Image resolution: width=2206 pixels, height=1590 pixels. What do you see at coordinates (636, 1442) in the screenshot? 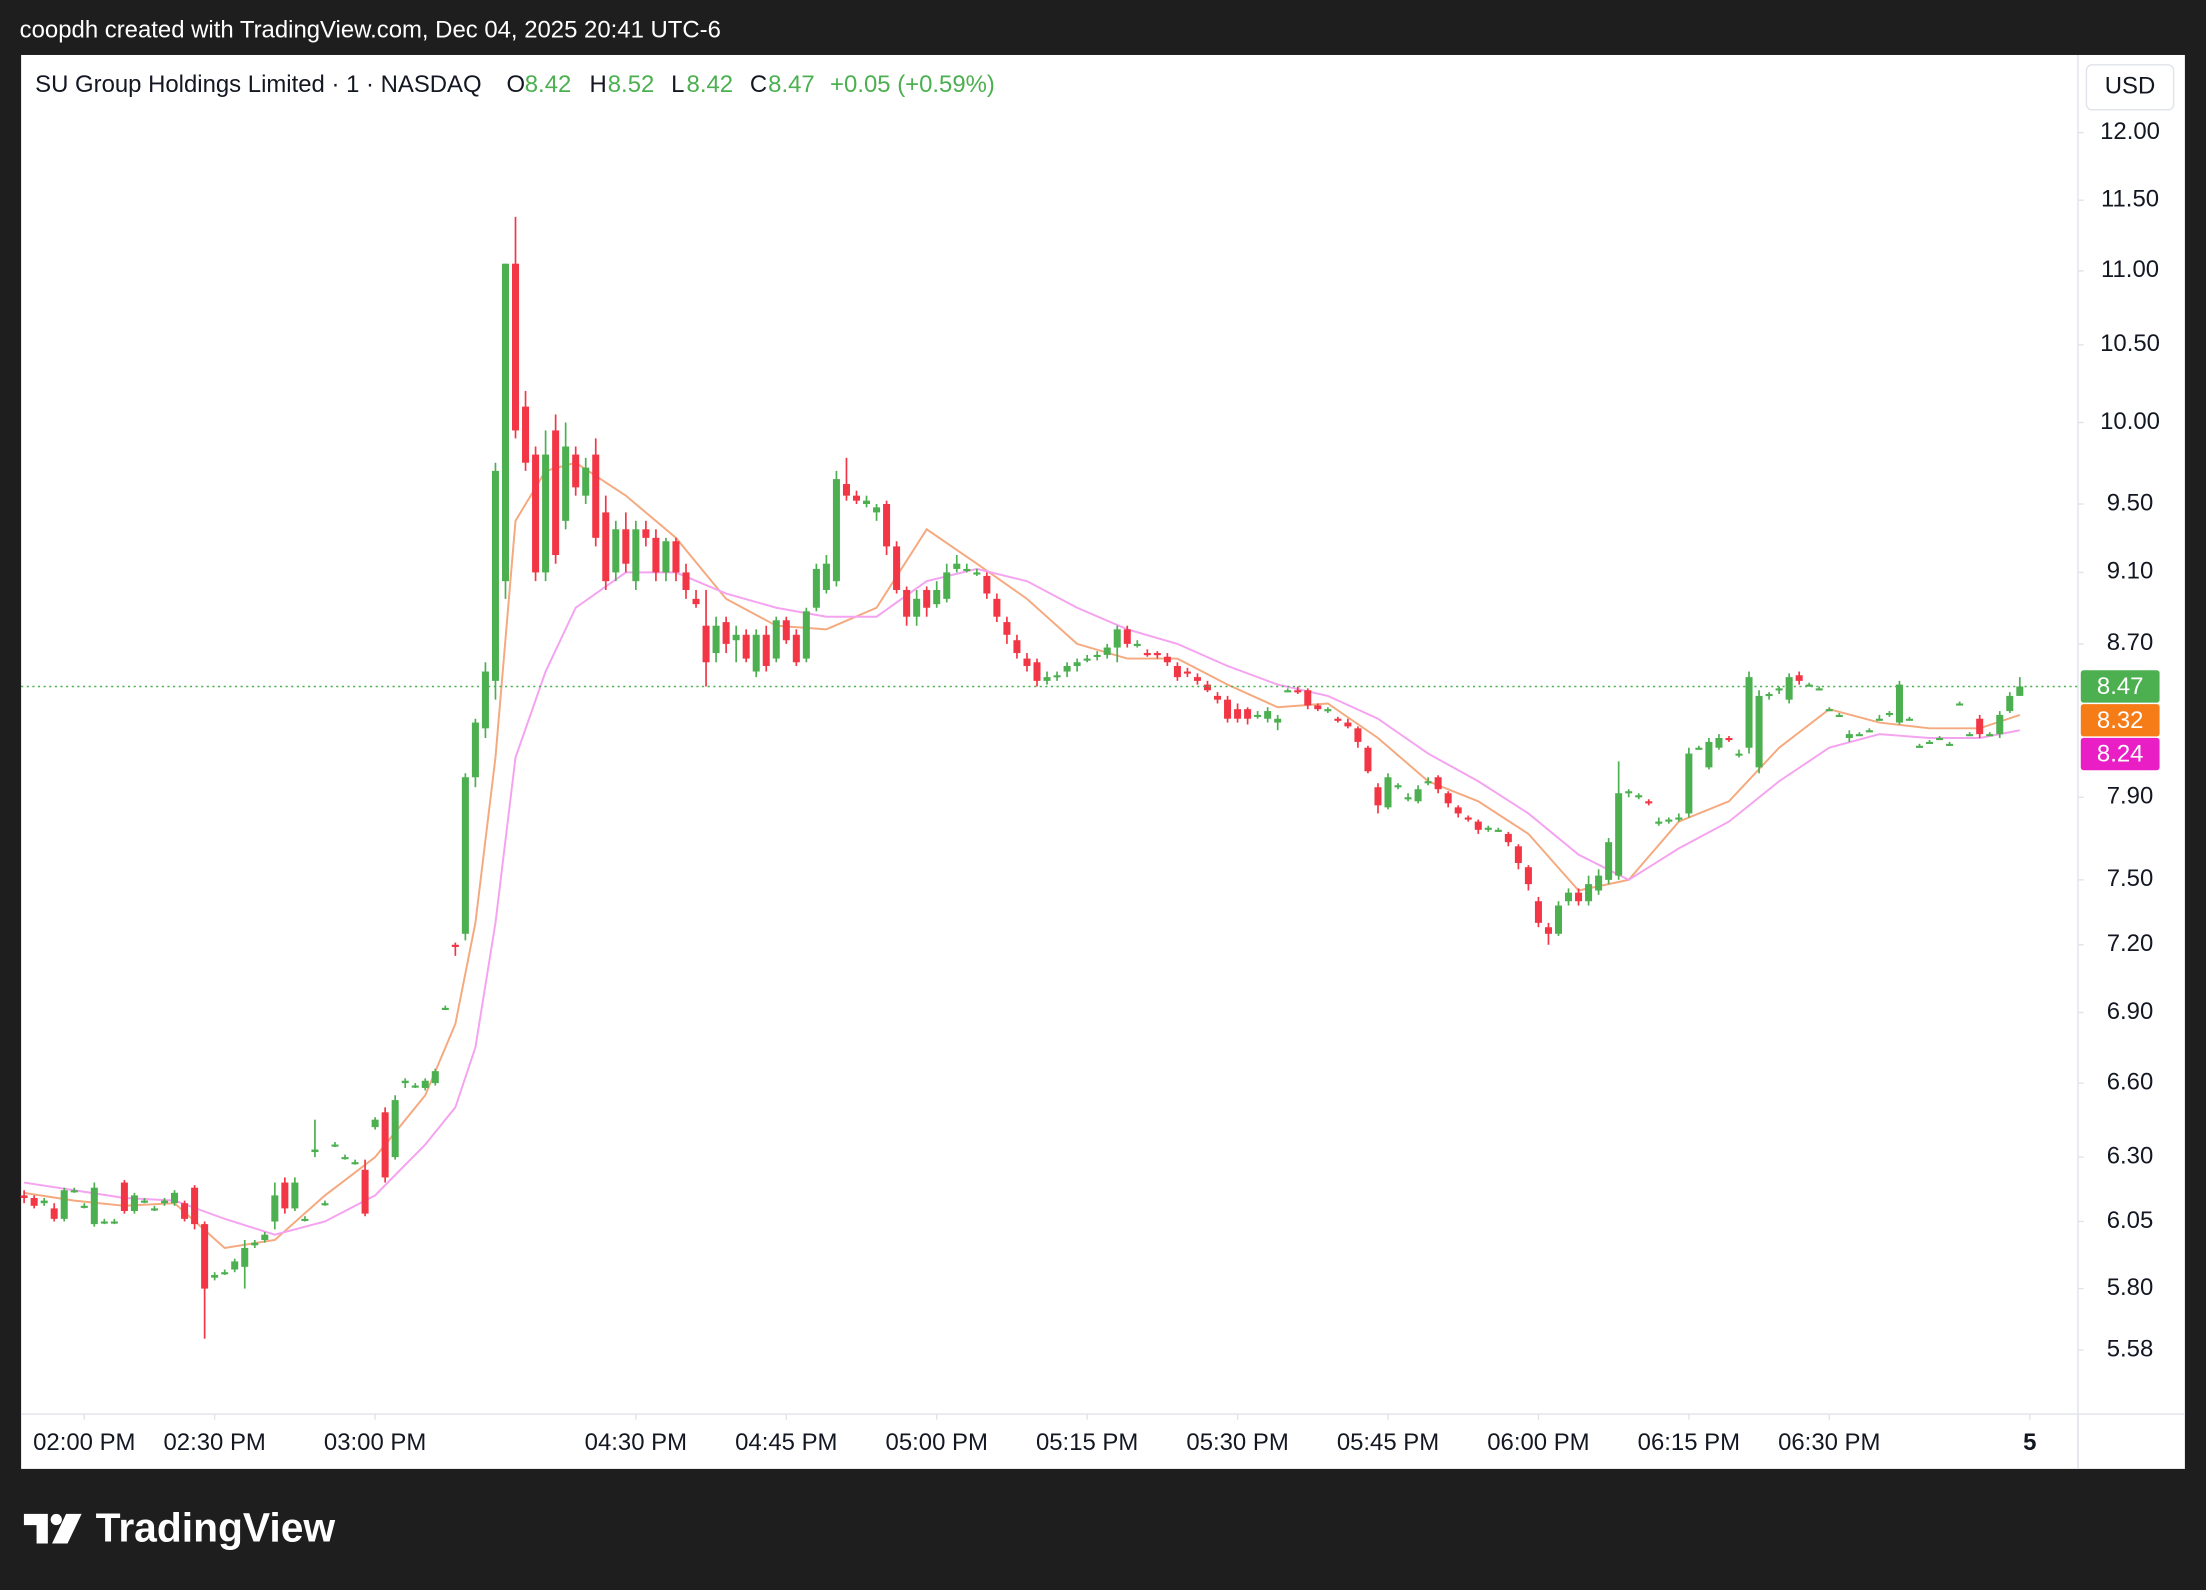
I see `x-tick-label: 04:30 PM` at bounding box center [636, 1442].